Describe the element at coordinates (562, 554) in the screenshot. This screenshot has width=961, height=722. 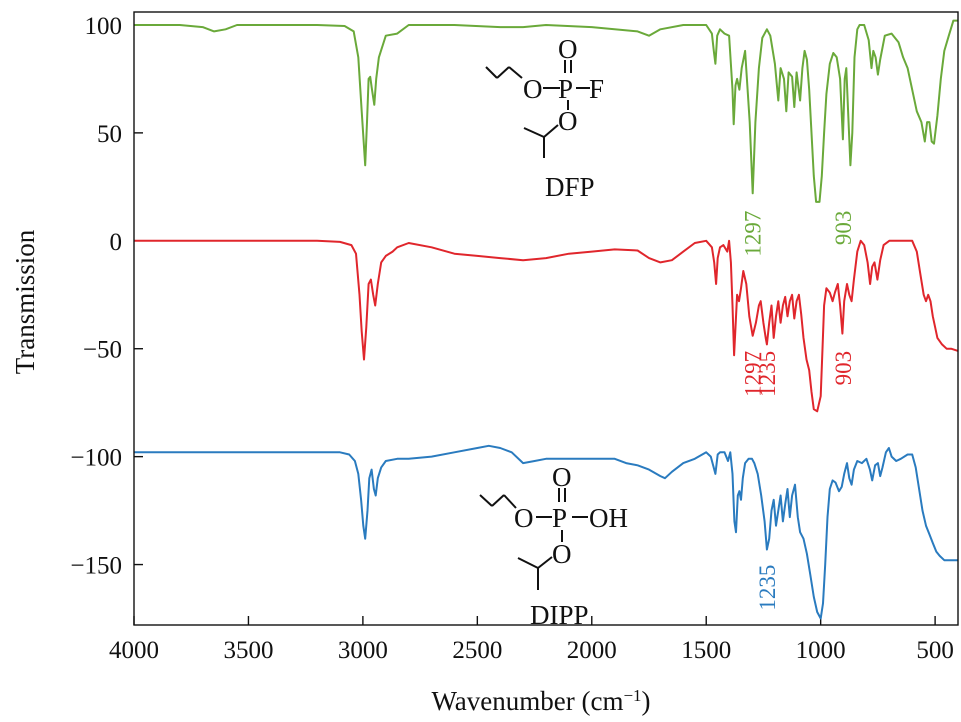
I see `dipp-atom-o-bottom: O` at that location.